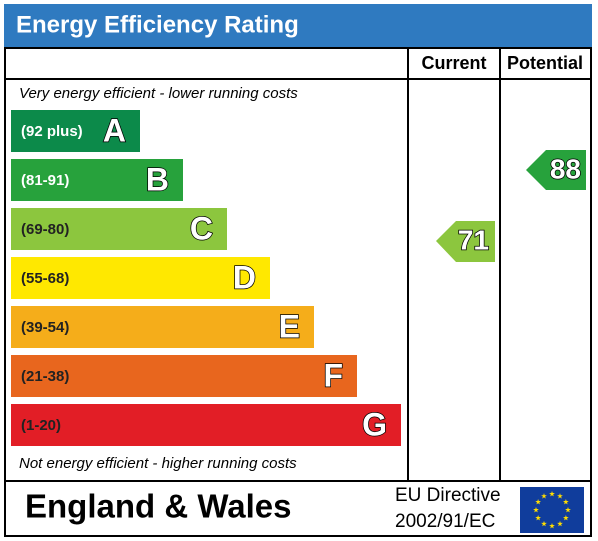 This screenshot has width=598, height=541. Describe the element at coordinates (45, 376) in the screenshot. I see `band-range: (21-38)` at that location.